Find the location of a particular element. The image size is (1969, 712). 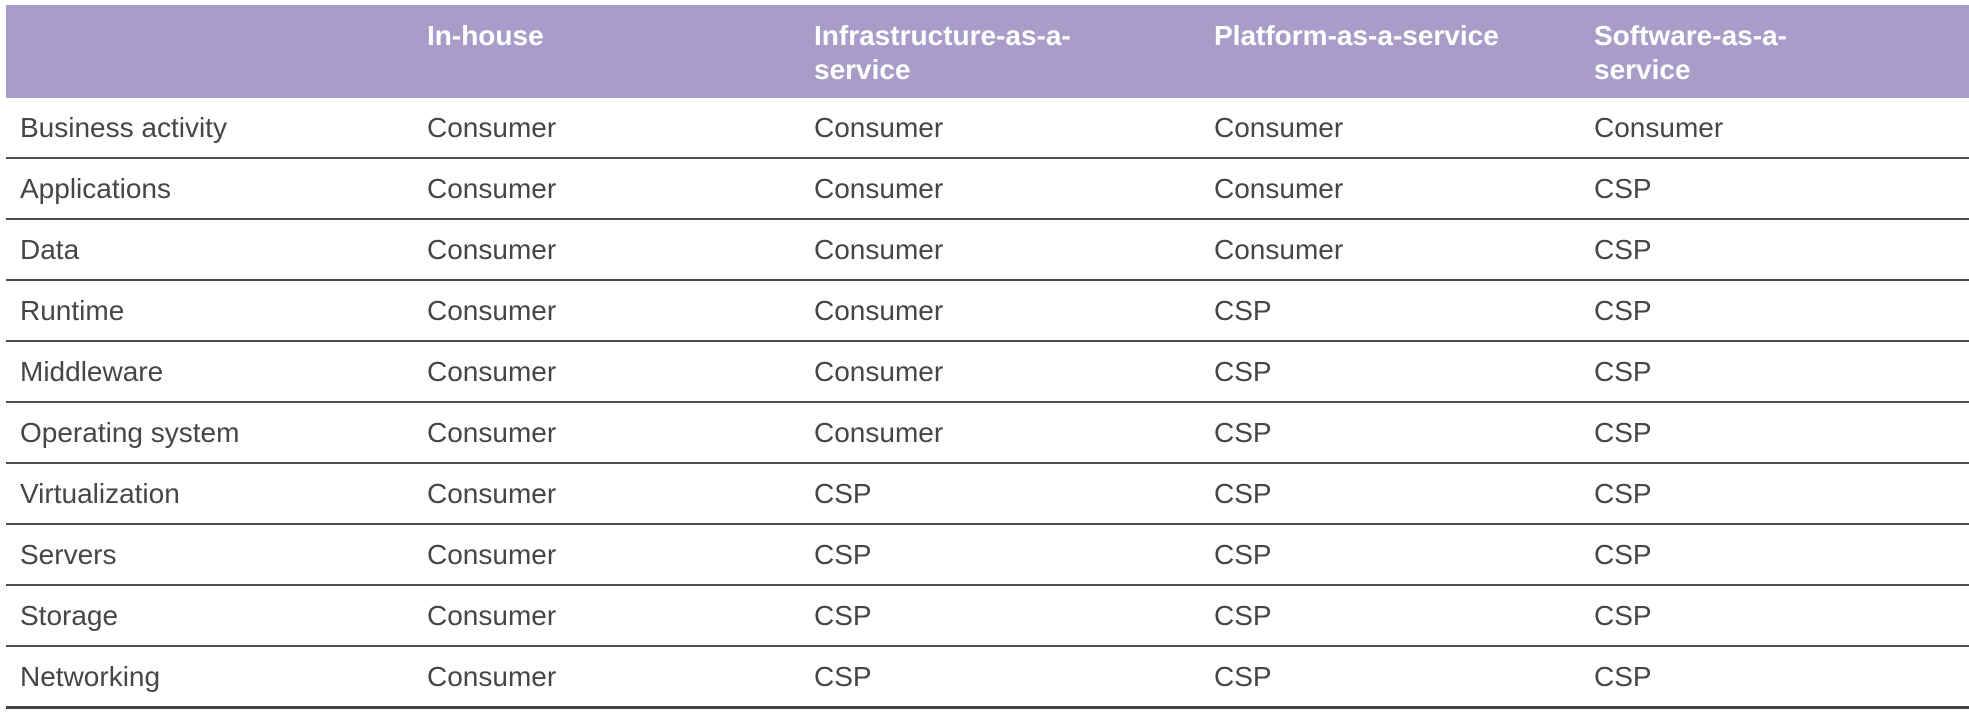

row-label: Virtualization is located at coordinates (209, 494).